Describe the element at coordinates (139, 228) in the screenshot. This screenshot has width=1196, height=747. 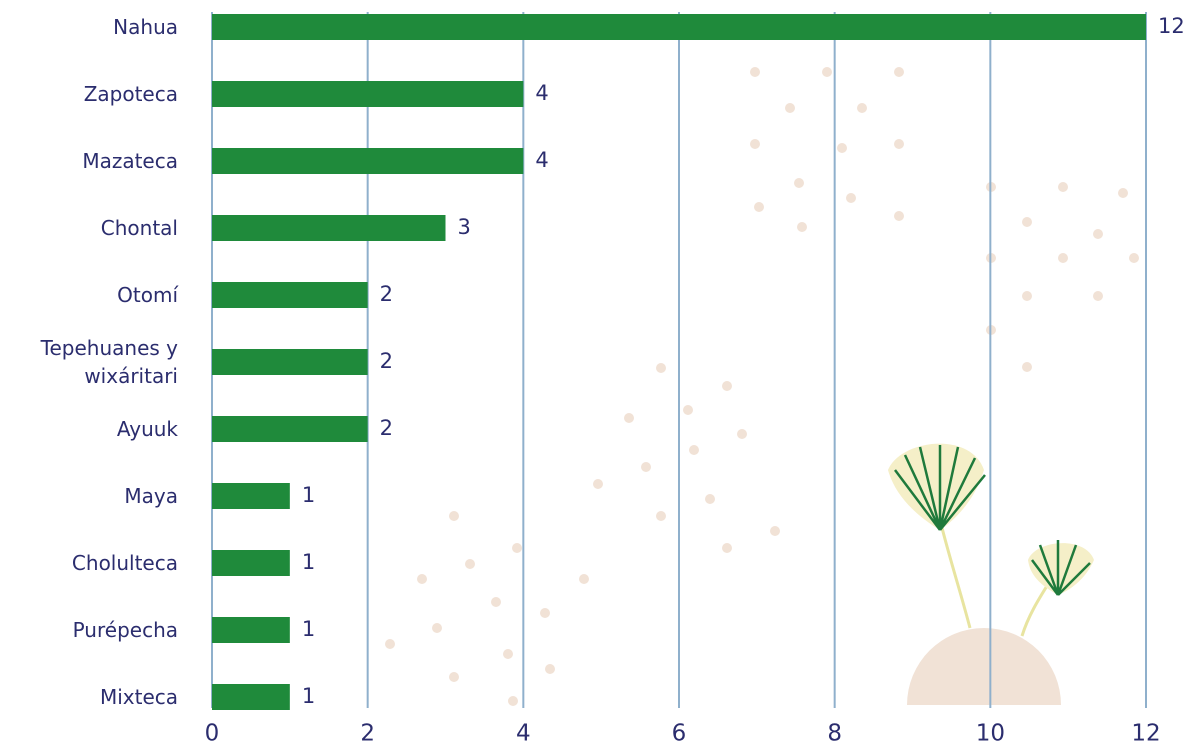
I see `category-label: Chontal` at that location.